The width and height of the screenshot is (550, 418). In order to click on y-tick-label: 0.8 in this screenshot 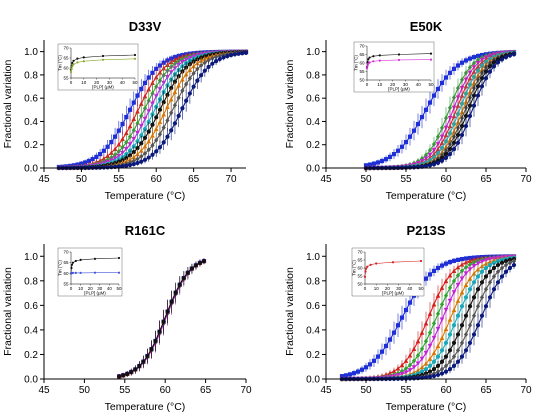, I will do `click(31, 281)`.